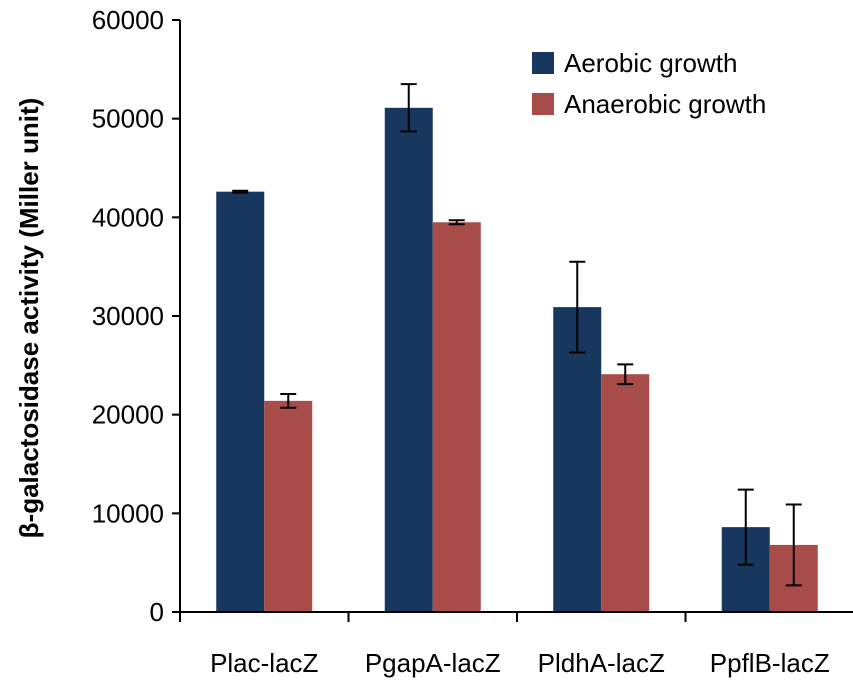  I want to click on x-category-label: PldhA-lacZ, so click(601, 663).